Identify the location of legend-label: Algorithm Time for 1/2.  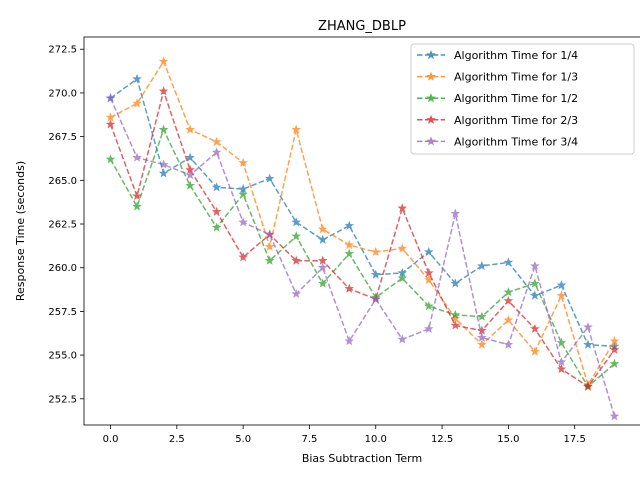
(516, 98).